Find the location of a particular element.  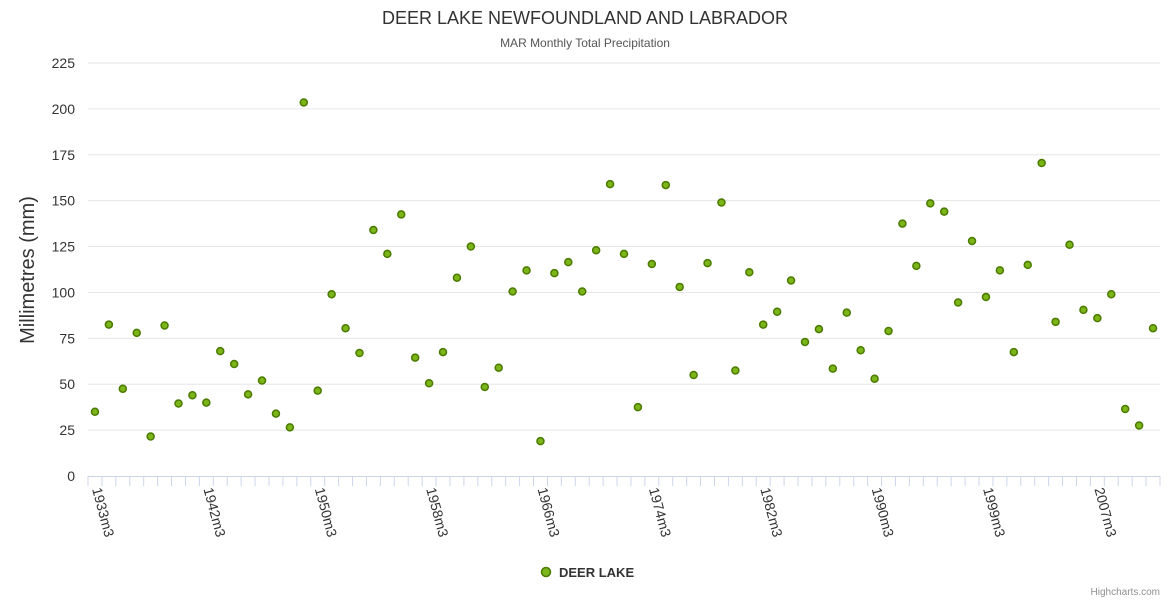

y-tick-label: 0 is located at coordinates (71, 476).